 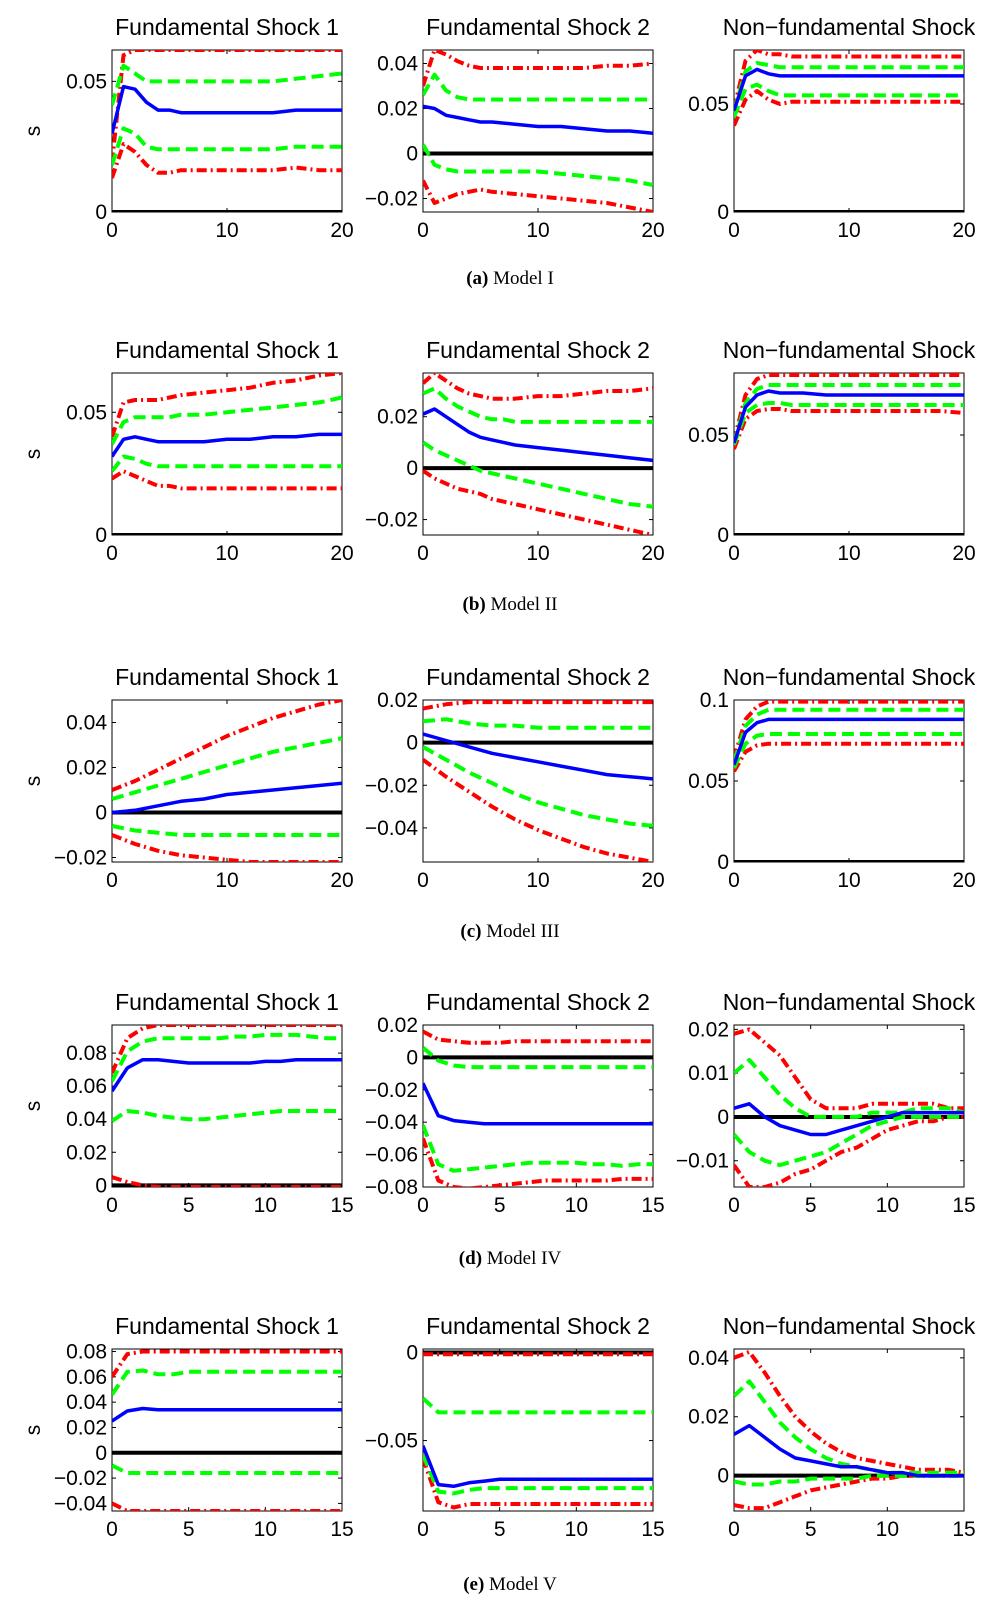 I want to click on panel-r1-c1: 0 10 20 0 0.05 Fundamental Shock 1 s, so click(x=188, y=128).